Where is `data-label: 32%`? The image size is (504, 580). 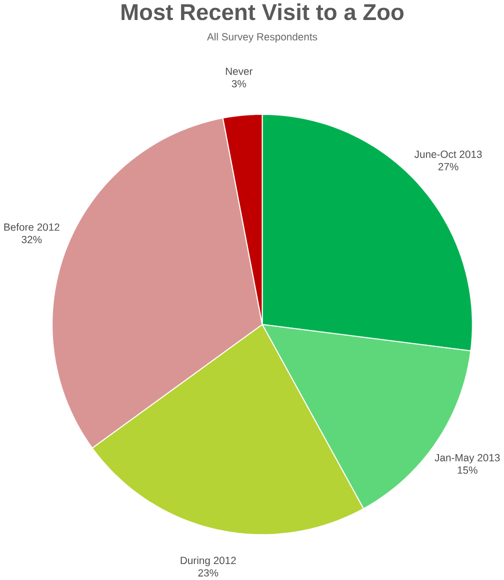 data-label: 32% is located at coordinates (32, 240).